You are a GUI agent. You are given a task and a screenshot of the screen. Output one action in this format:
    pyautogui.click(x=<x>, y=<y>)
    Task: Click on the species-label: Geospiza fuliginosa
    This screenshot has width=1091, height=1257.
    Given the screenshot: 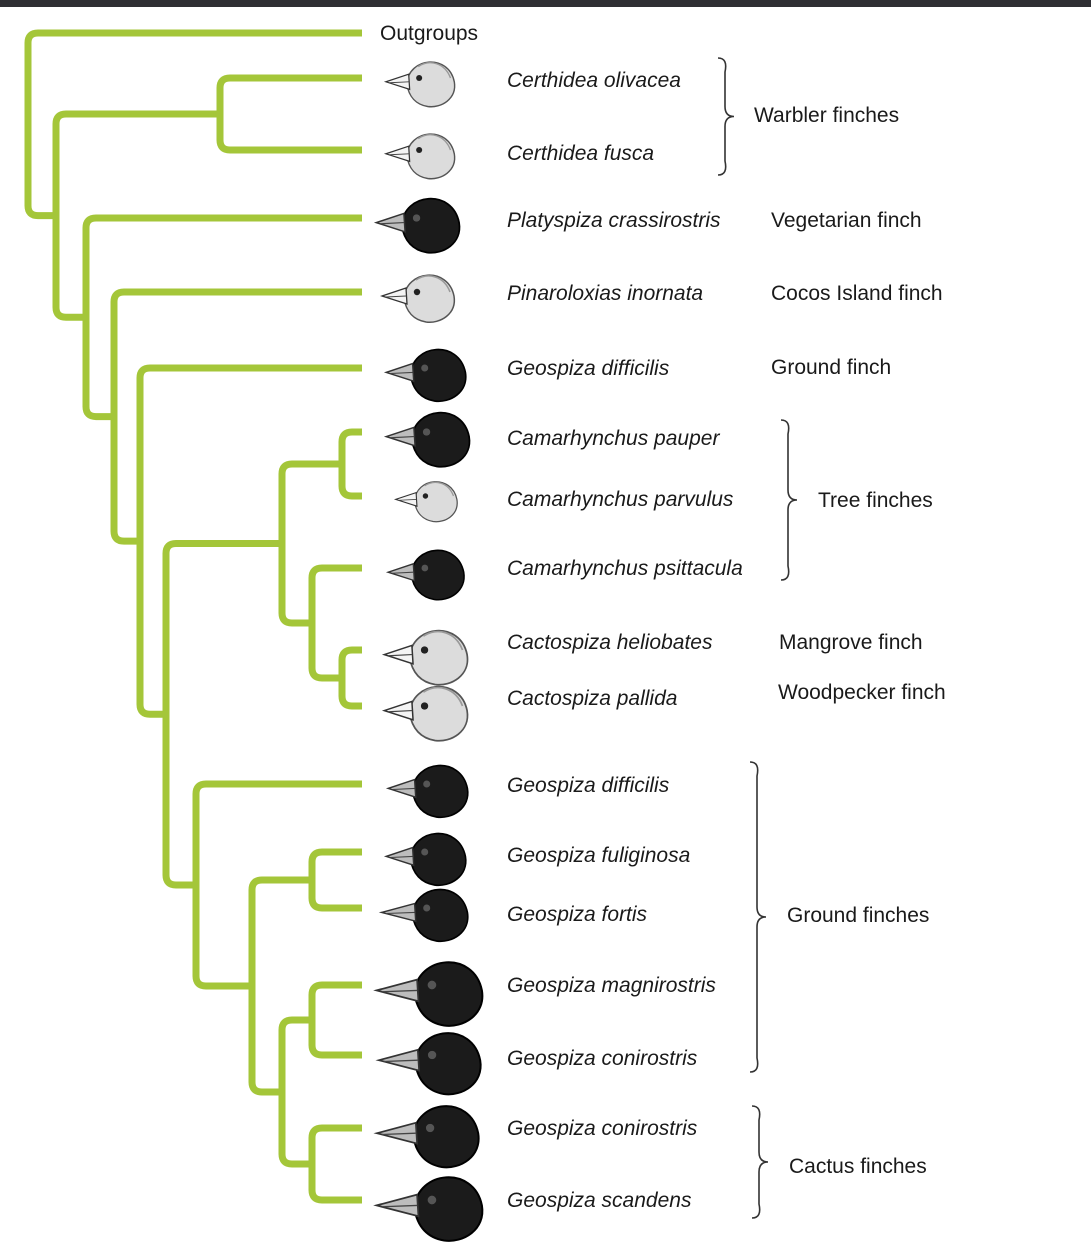 What is the action you would take?
    pyautogui.click(x=599, y=855)
    